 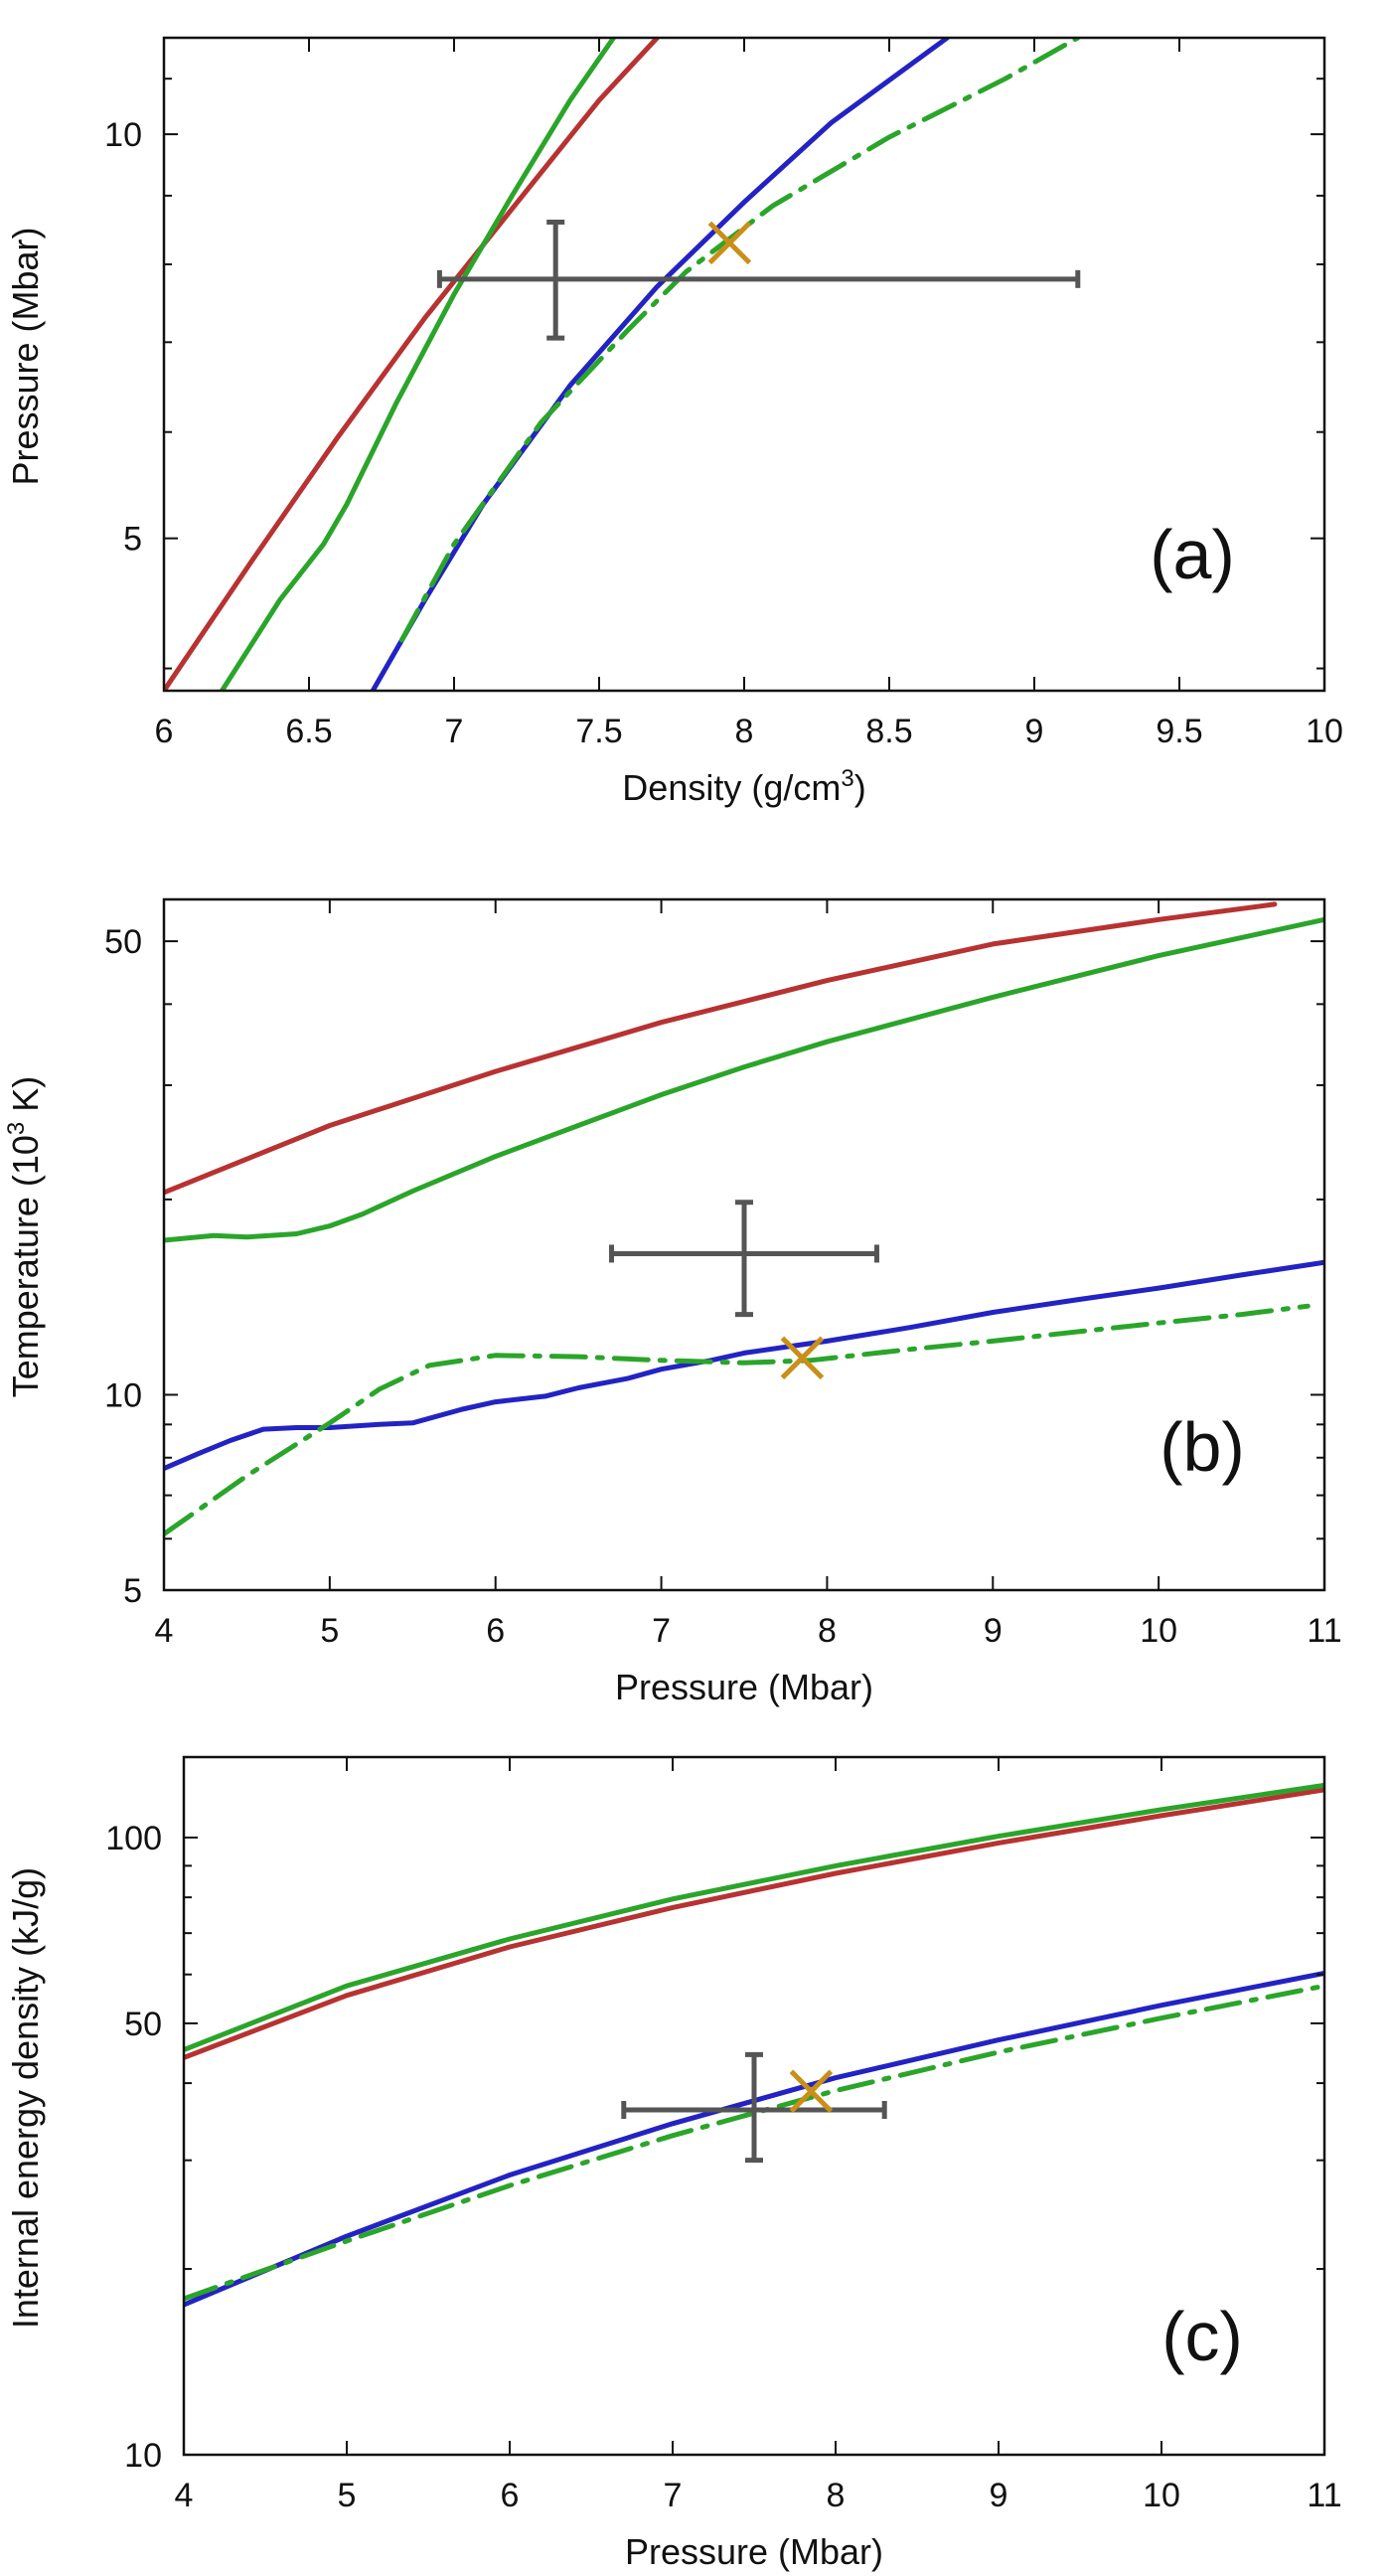 What do you see at coordinates (888, 731) in the screenshot?
I see `x-tick-label: 8.5` at bounding box center [888, 731].